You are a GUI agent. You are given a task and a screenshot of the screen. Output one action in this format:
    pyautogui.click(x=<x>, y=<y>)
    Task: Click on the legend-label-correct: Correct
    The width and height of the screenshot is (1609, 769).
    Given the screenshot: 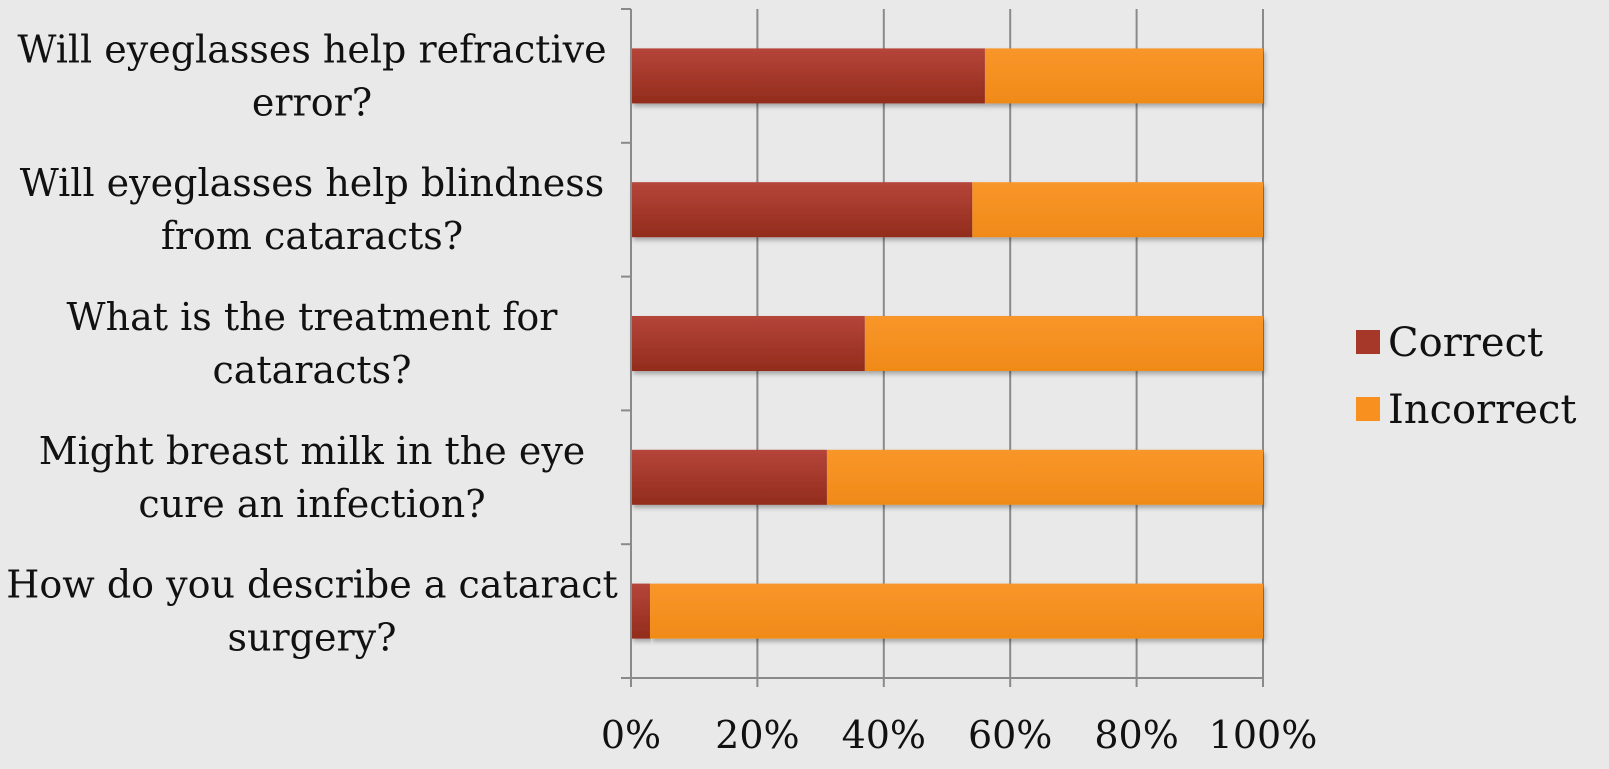 What is the action you would take?
    pyautogui.click(x=1465, y=343)
    